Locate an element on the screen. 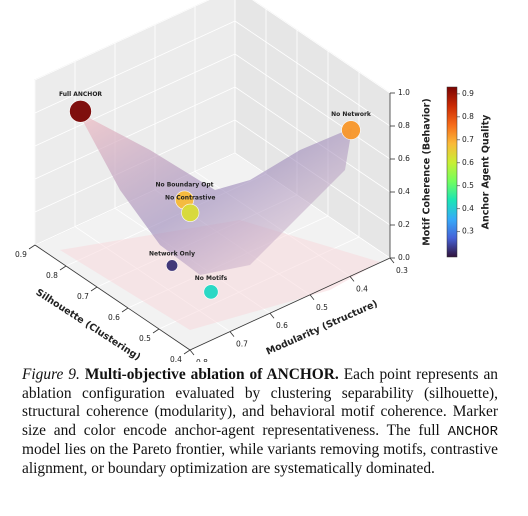  colorbar-tick-label: 0.7 is located at coordinates (468, 139).